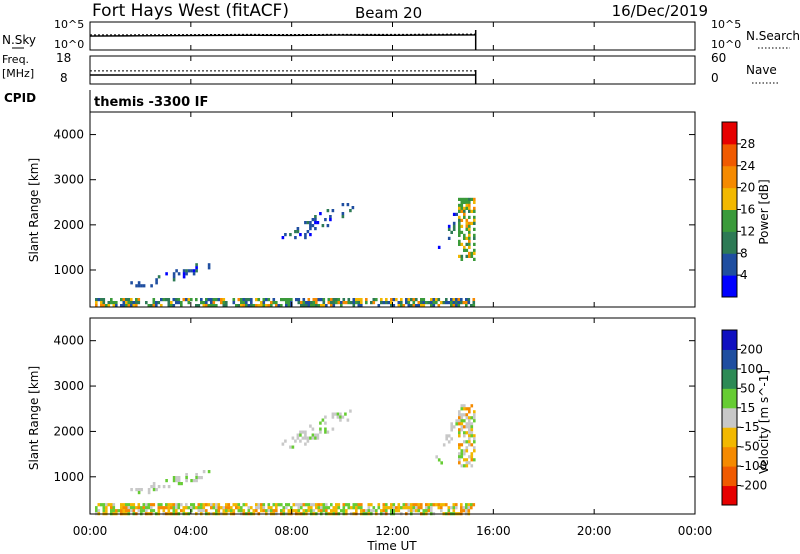 This screenshot has height=554, width=800. Describe the element at coordinates (747, 408) in the screenshot. I see `colorbar-tick-label: 15` at that location.